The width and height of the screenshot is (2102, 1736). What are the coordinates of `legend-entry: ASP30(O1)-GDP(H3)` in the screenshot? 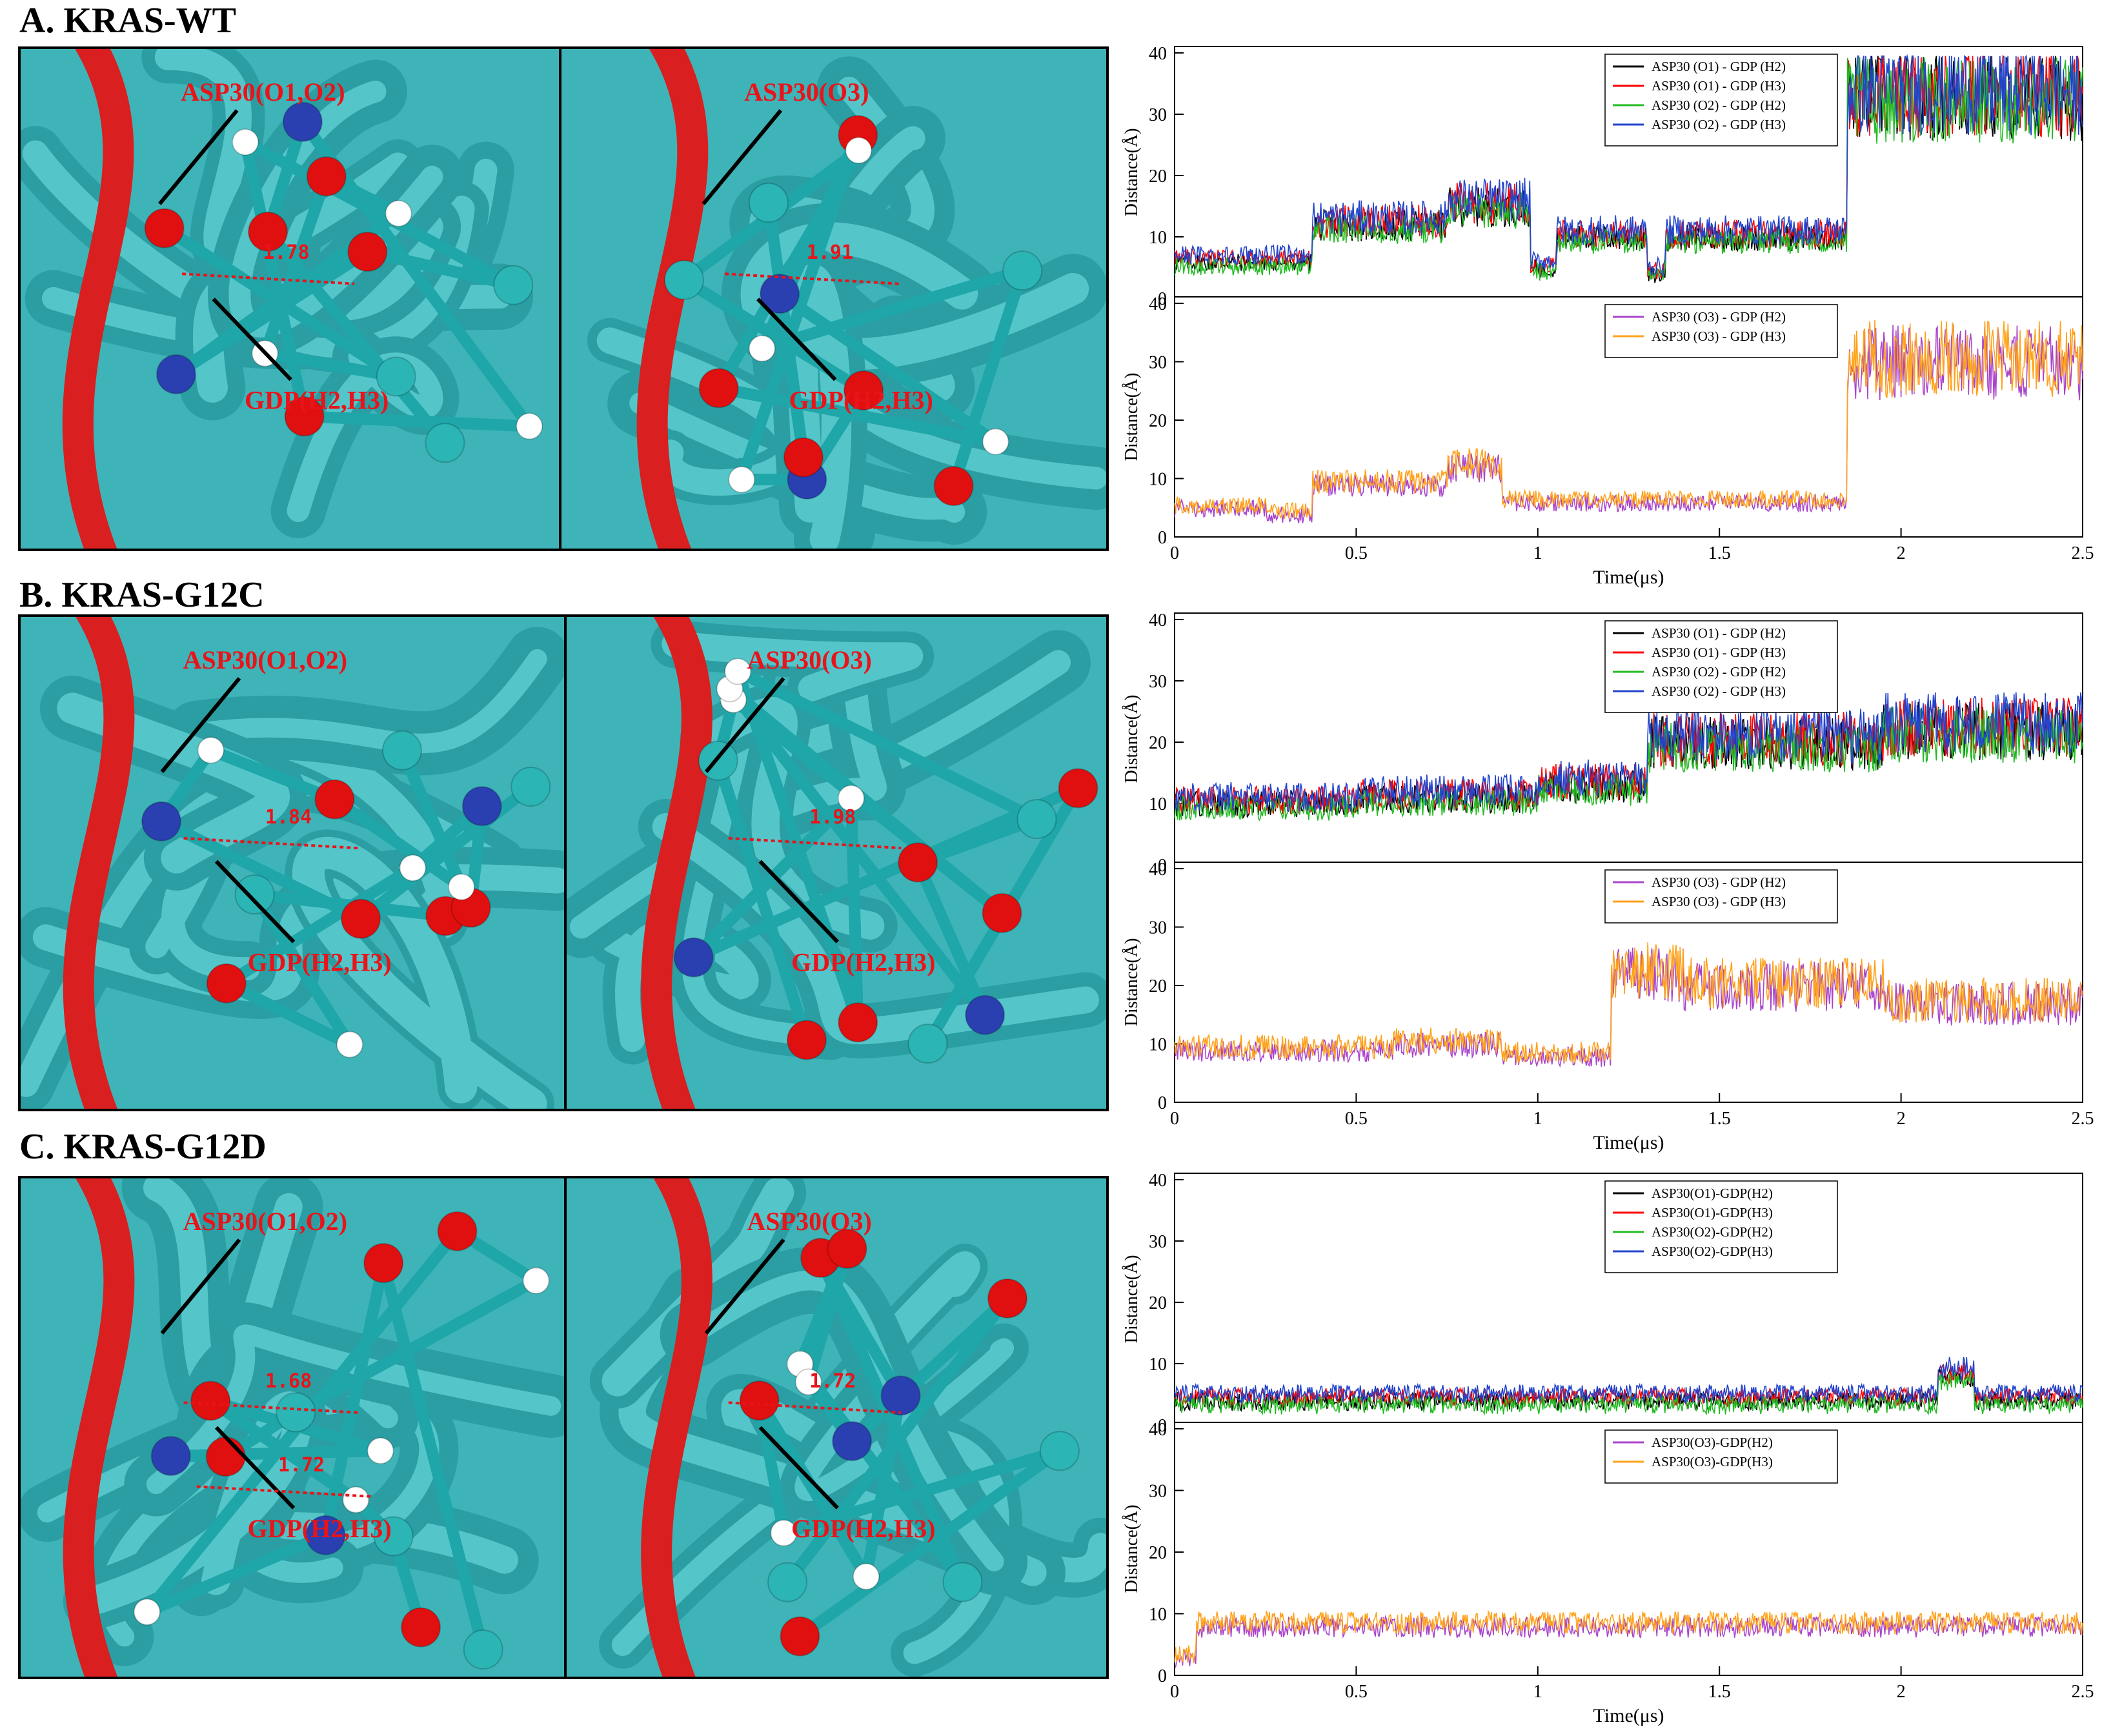 It's located at (1713, 1212).